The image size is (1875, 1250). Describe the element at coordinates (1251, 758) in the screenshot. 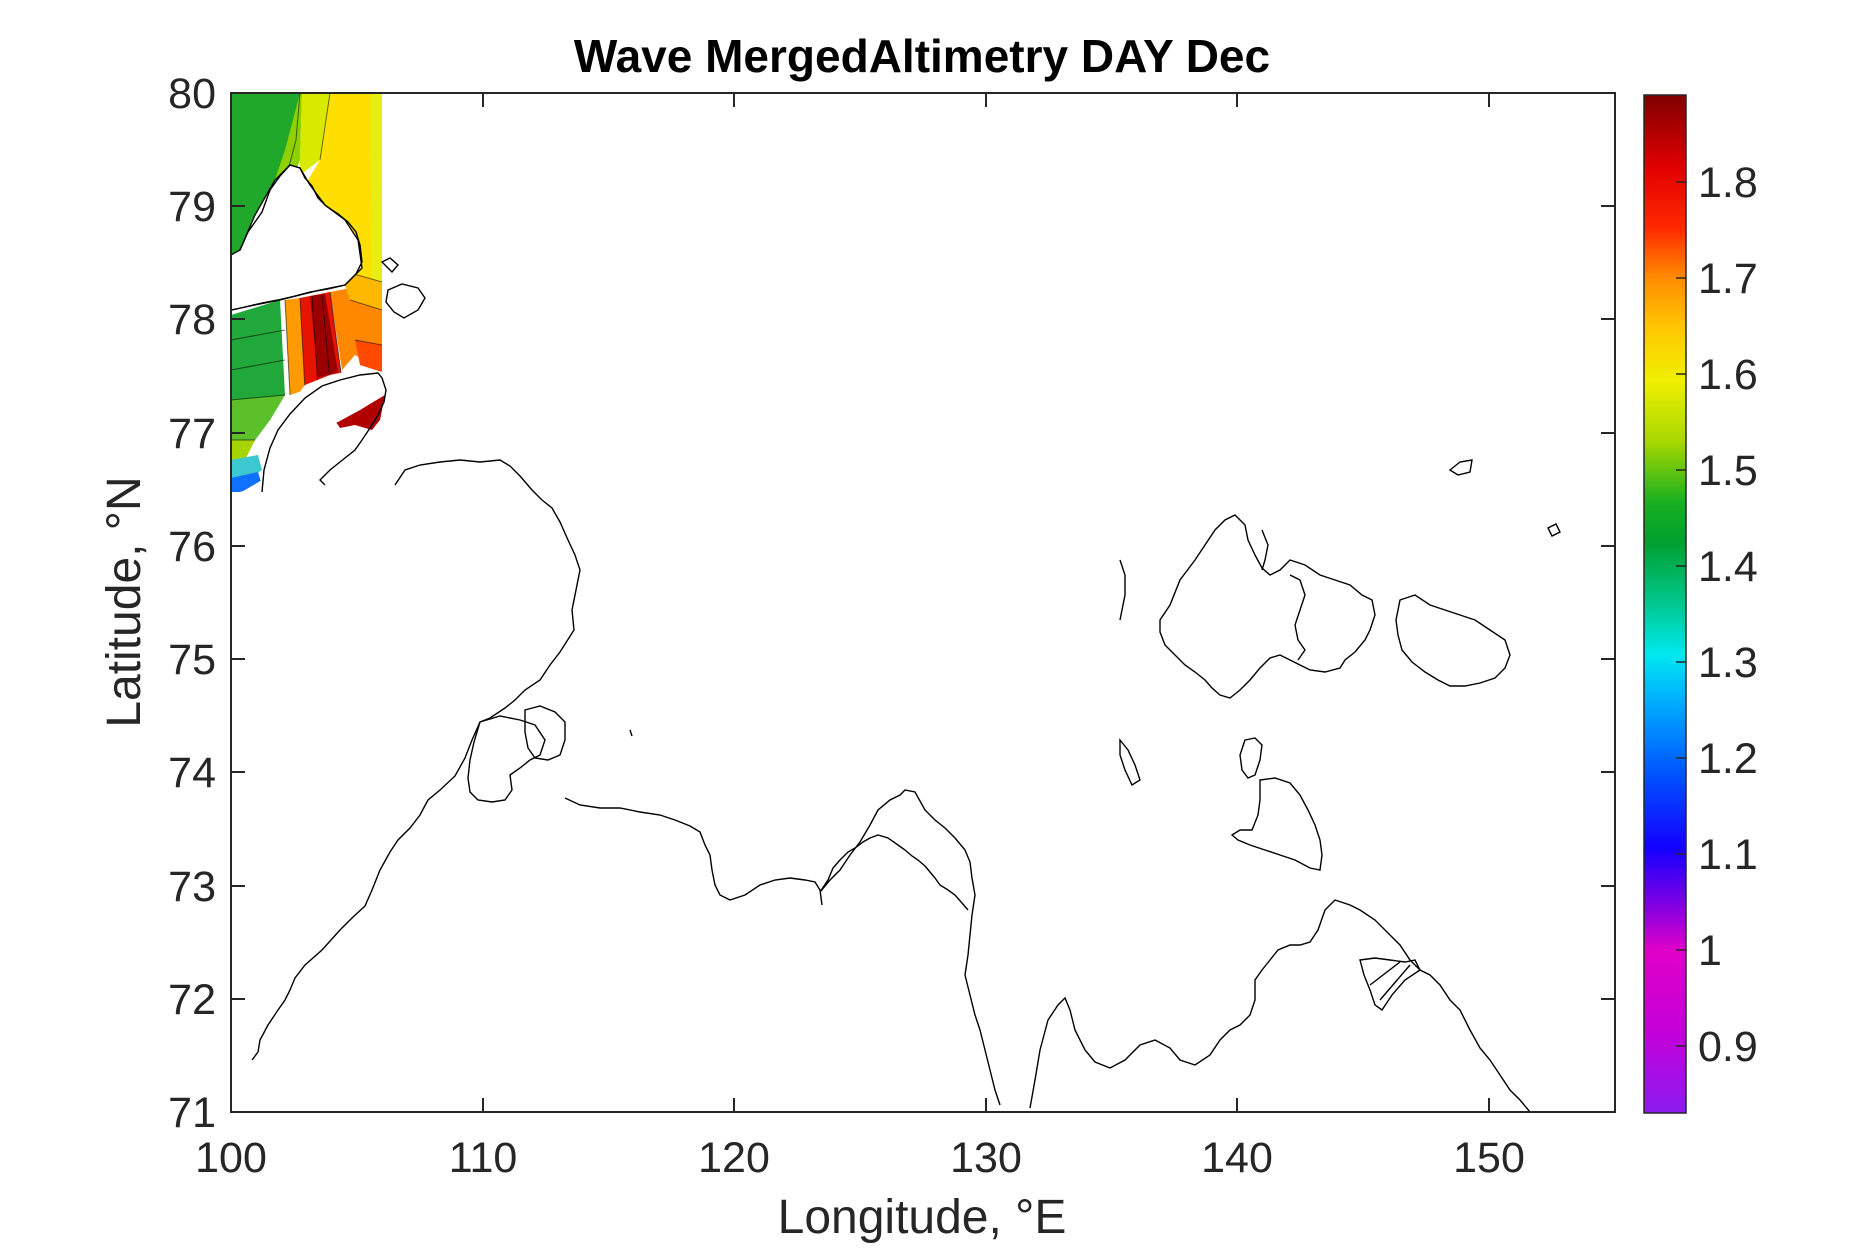

I see `coast-lyakhovsky-small` at that location.